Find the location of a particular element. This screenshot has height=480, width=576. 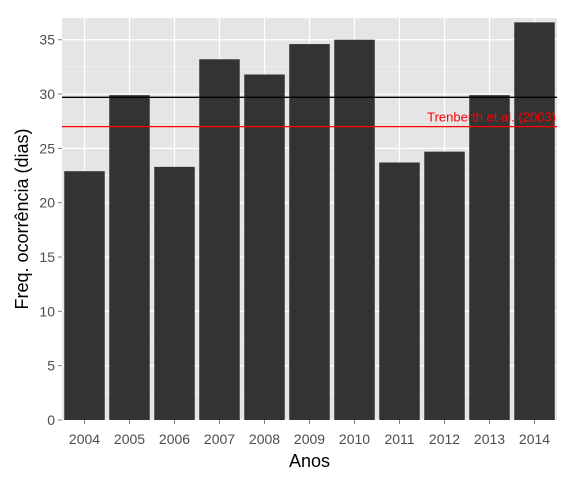

y-tick-label: 5 is located at coordinates (51, 366).